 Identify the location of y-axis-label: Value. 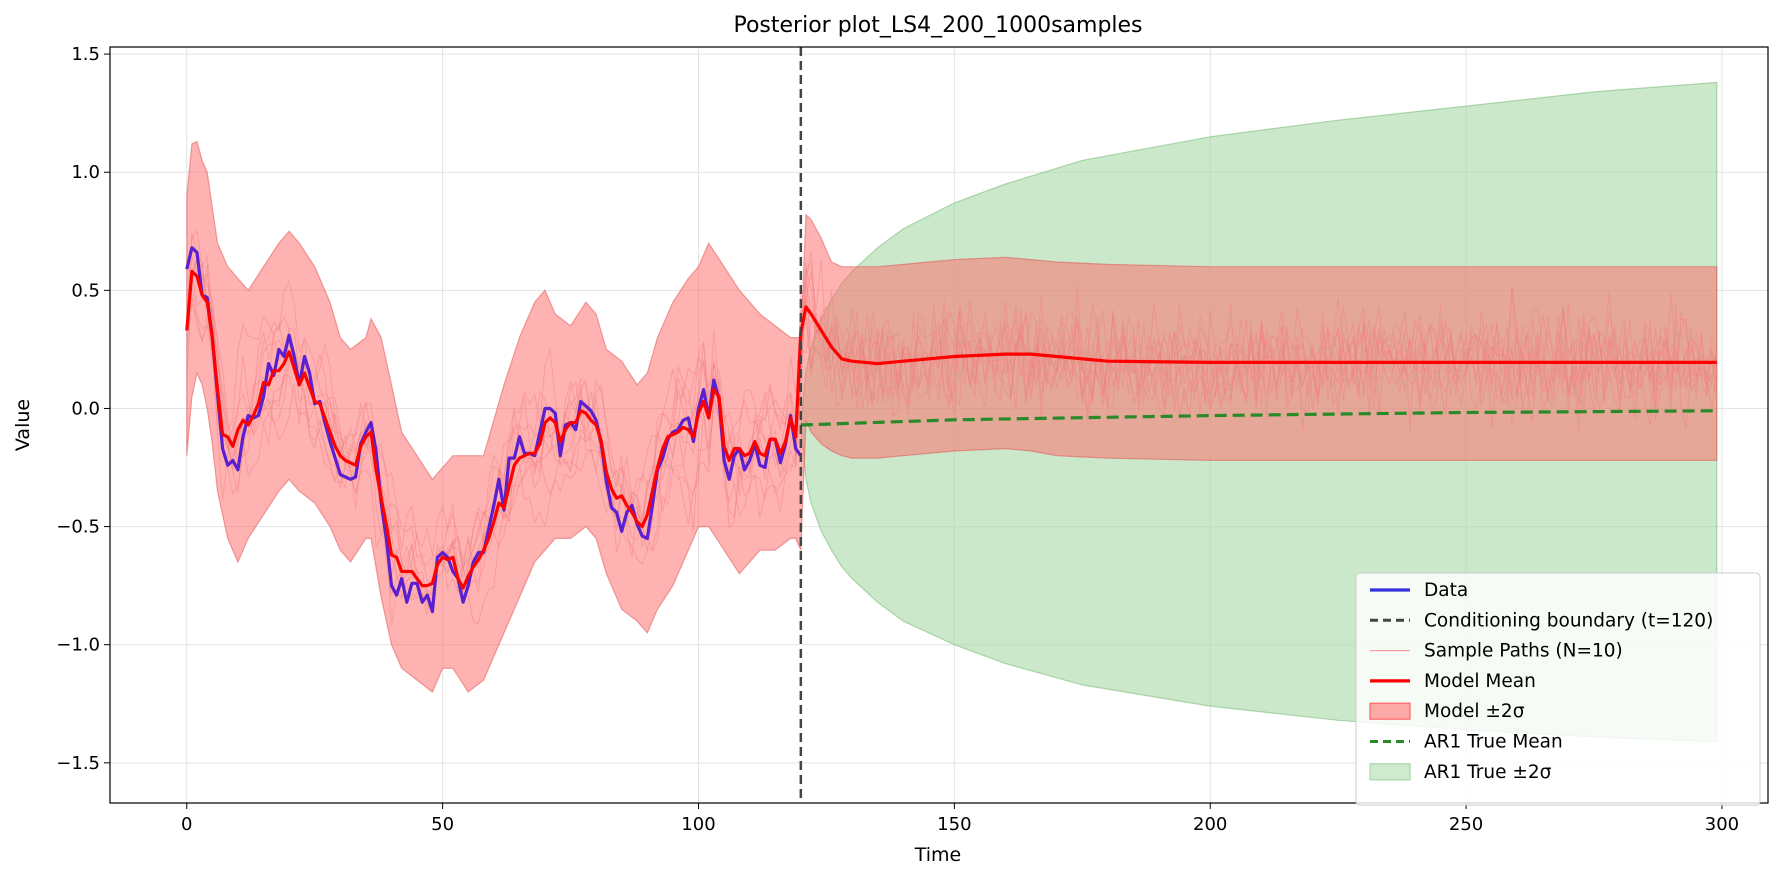
(23, 425).